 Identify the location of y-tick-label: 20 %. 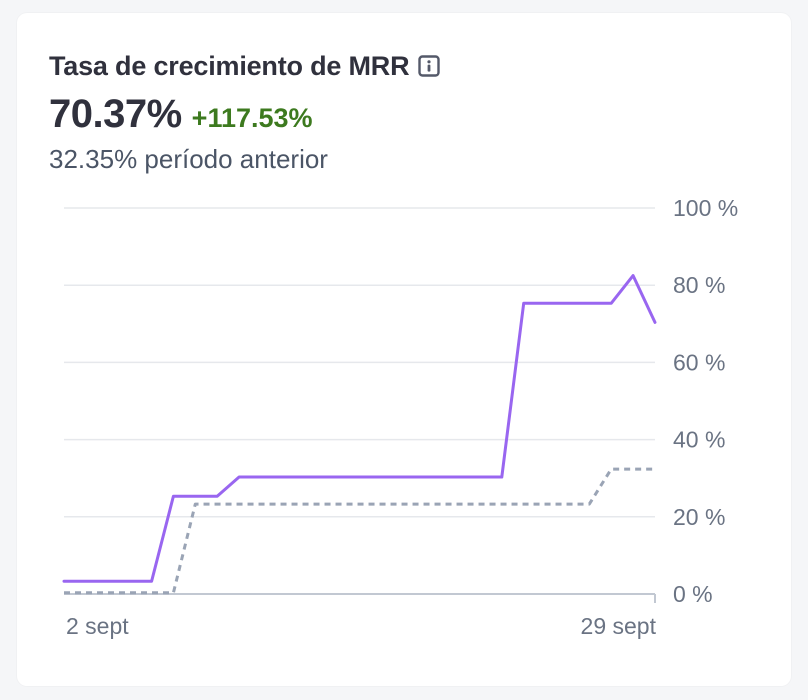
(699, 517).